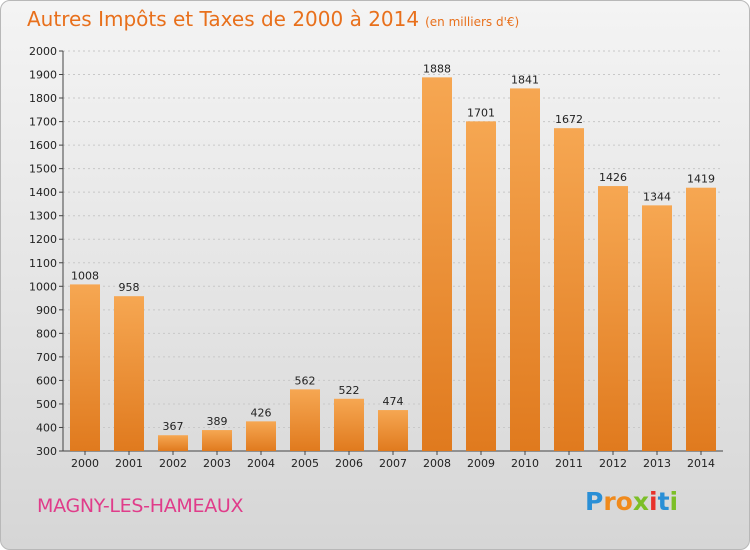 This screenshot has height=550, width=750. Describe the element at coordinates (43, 98) in the screenshot. I see `y-tick-label: 1800` at that location.